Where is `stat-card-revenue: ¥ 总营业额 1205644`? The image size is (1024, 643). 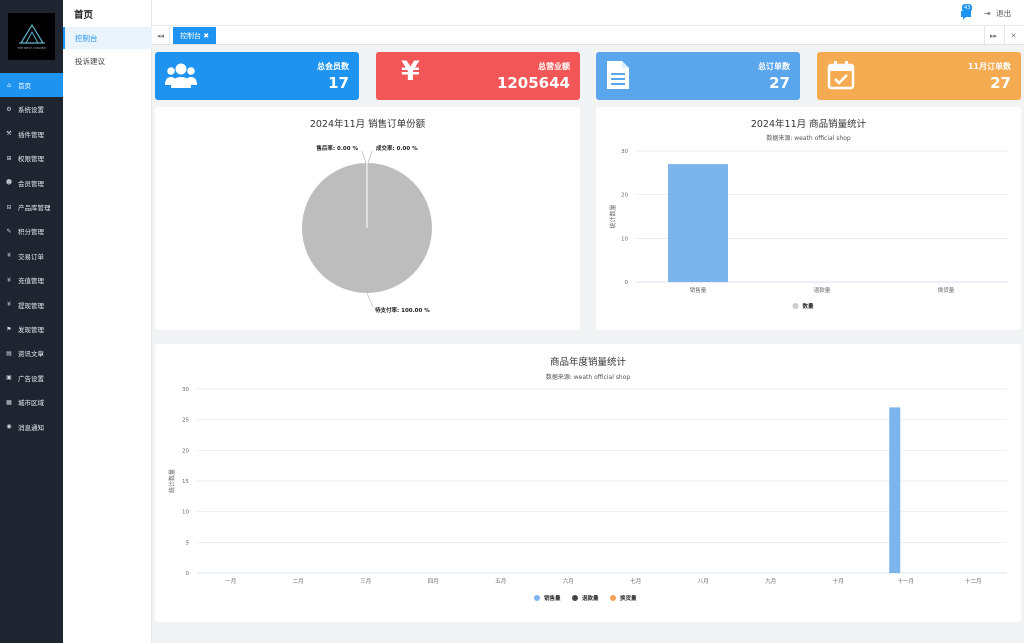 stat-card-revenue: ¥ 总营业额 1205644 is located at coordinates (478, 76).